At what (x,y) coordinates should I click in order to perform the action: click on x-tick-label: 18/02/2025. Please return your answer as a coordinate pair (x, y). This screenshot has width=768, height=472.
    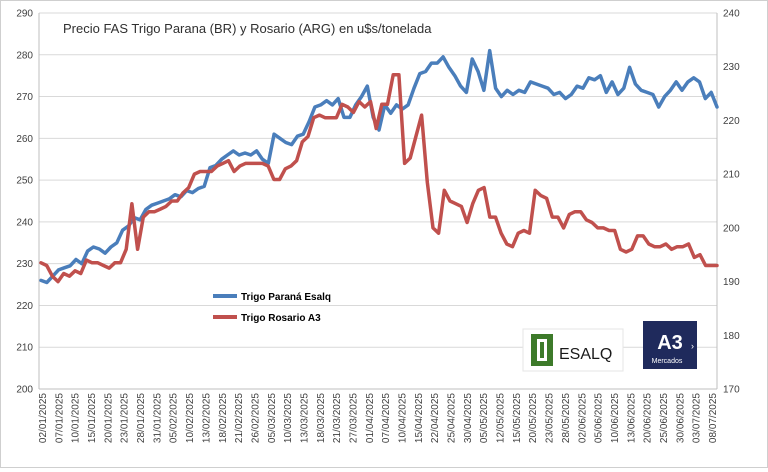
    Looking at the image, I should click on (223, 418).